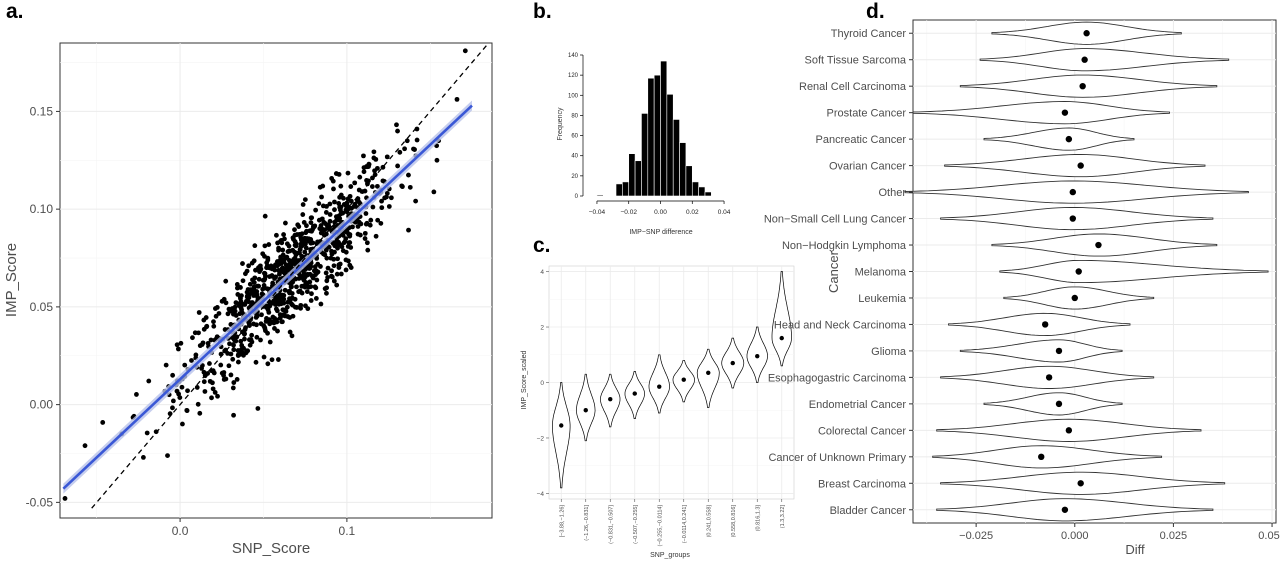 The image size is (1280, 561). What do you see at coordinates (574, 137) in the screenshot?
I see `y-tick-label: 60` at bounding box center [574, 137].